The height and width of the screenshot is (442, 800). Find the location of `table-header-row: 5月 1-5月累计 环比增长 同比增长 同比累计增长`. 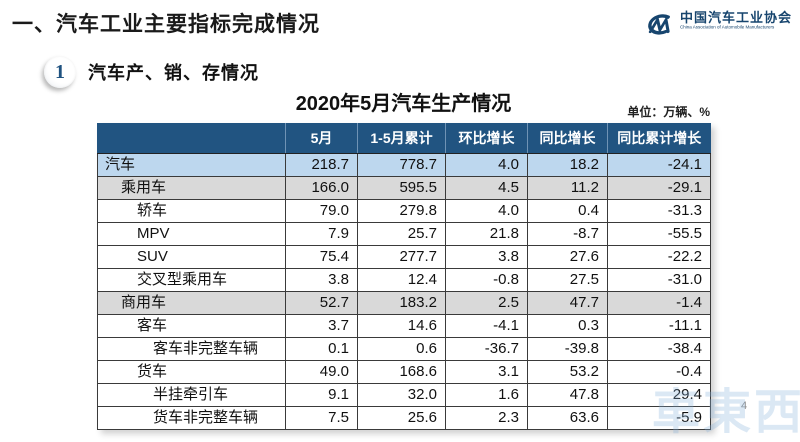

table-header-row: 5月 1-5月累计 环比增长 同比增长 同比累计增长 is located at coordinates (404, 138).